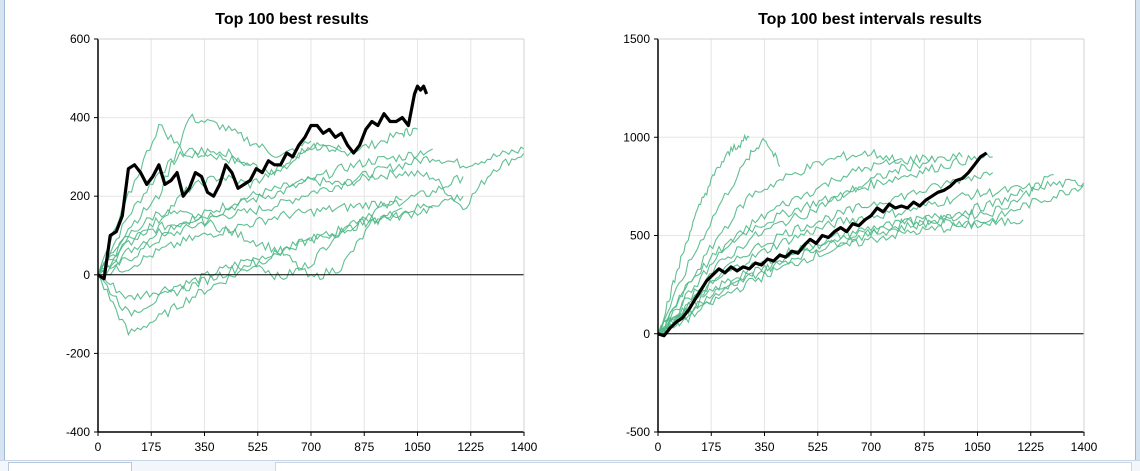  I want to click on window-frame-right, so click(1137, 235).